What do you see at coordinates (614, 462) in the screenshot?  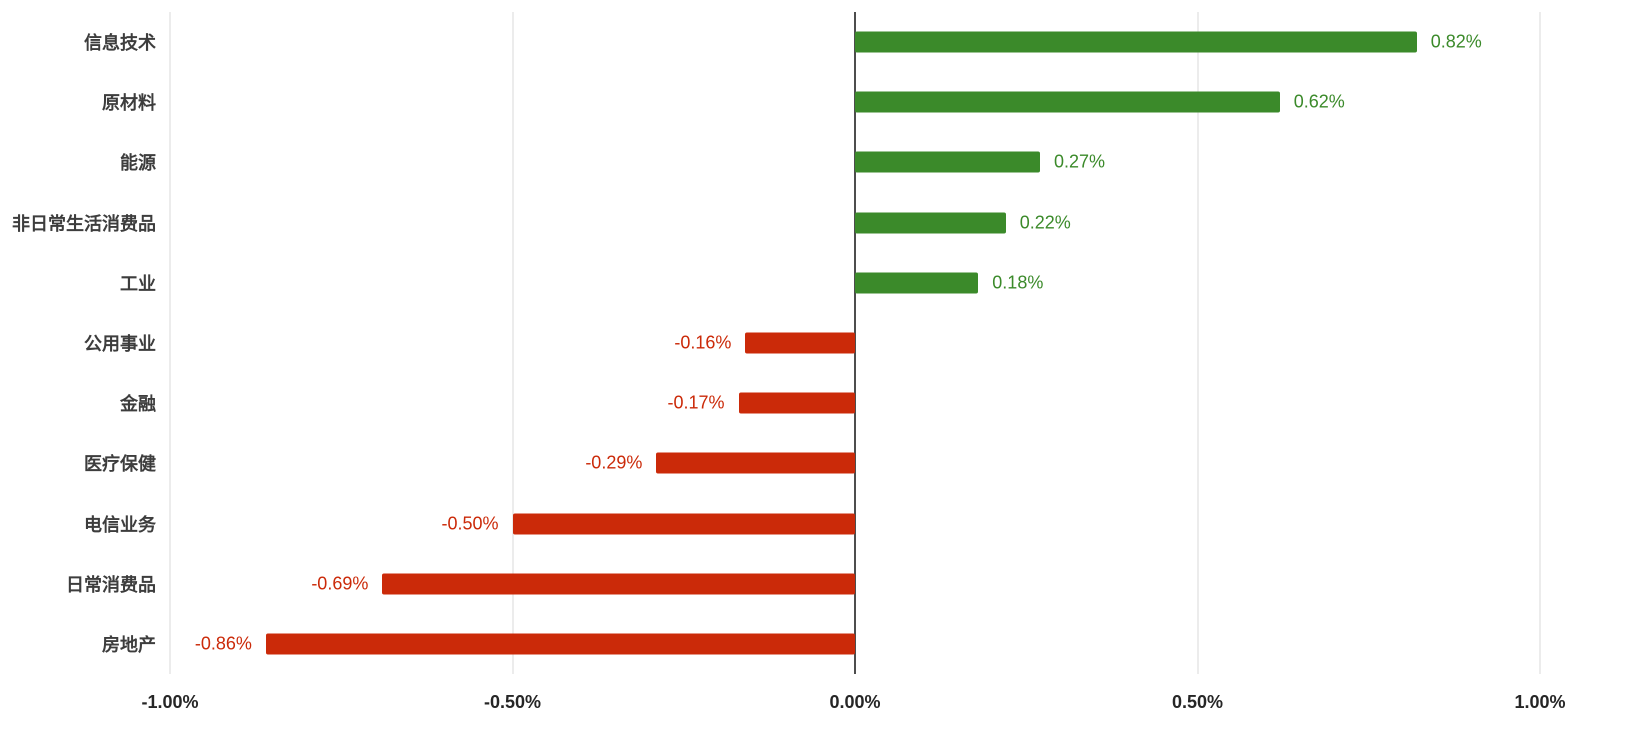 I see `value-label: -0.29%` at bounding box center [614, 462].